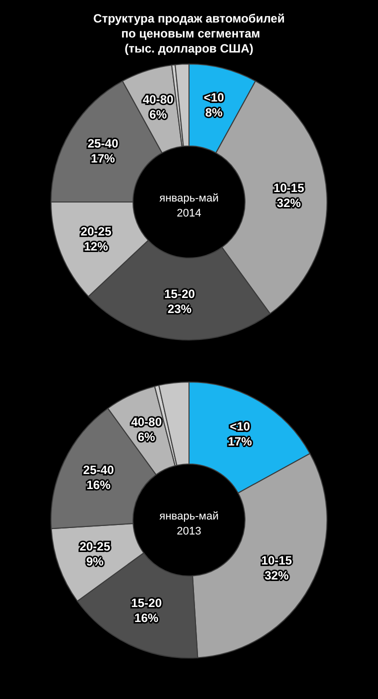 This screenshot has height=699, width=378. I want to click on text: январь-май 2014, so click(189, 206).